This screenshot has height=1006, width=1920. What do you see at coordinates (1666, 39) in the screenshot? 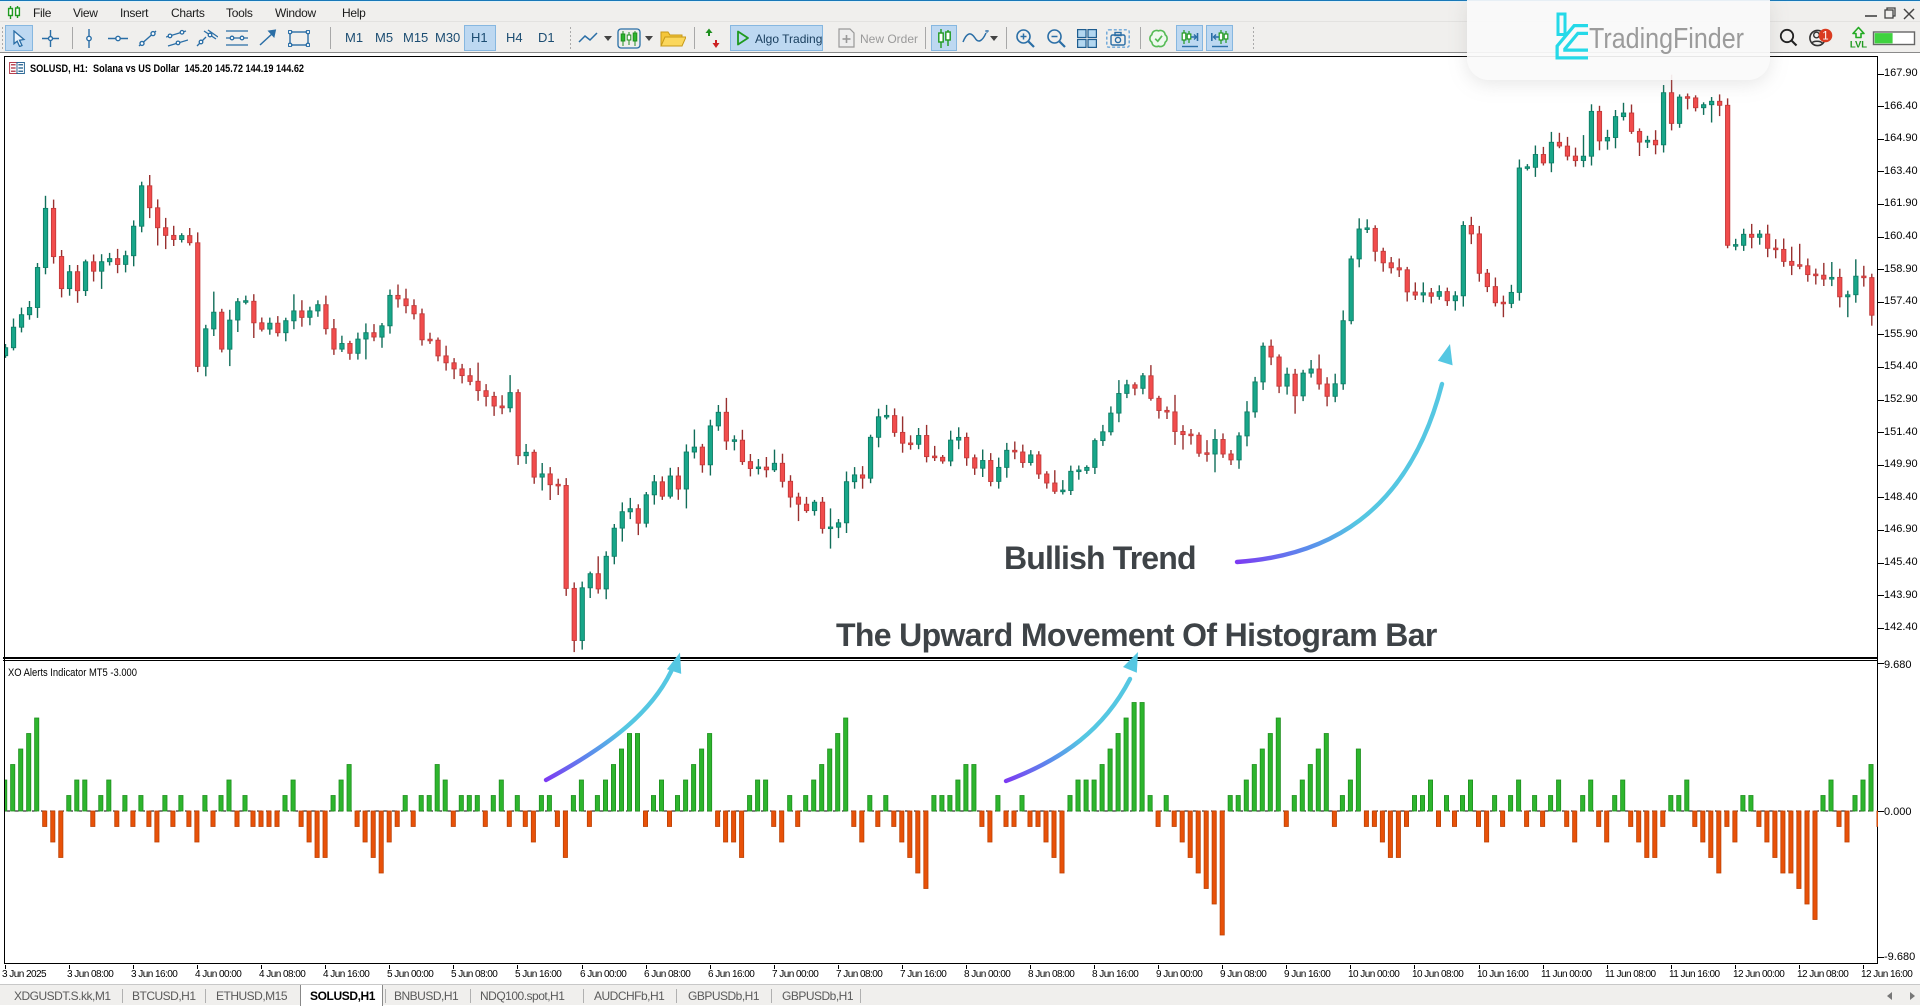
I see `svg-text: TradingFinder` at bounding box center [1666, 39].